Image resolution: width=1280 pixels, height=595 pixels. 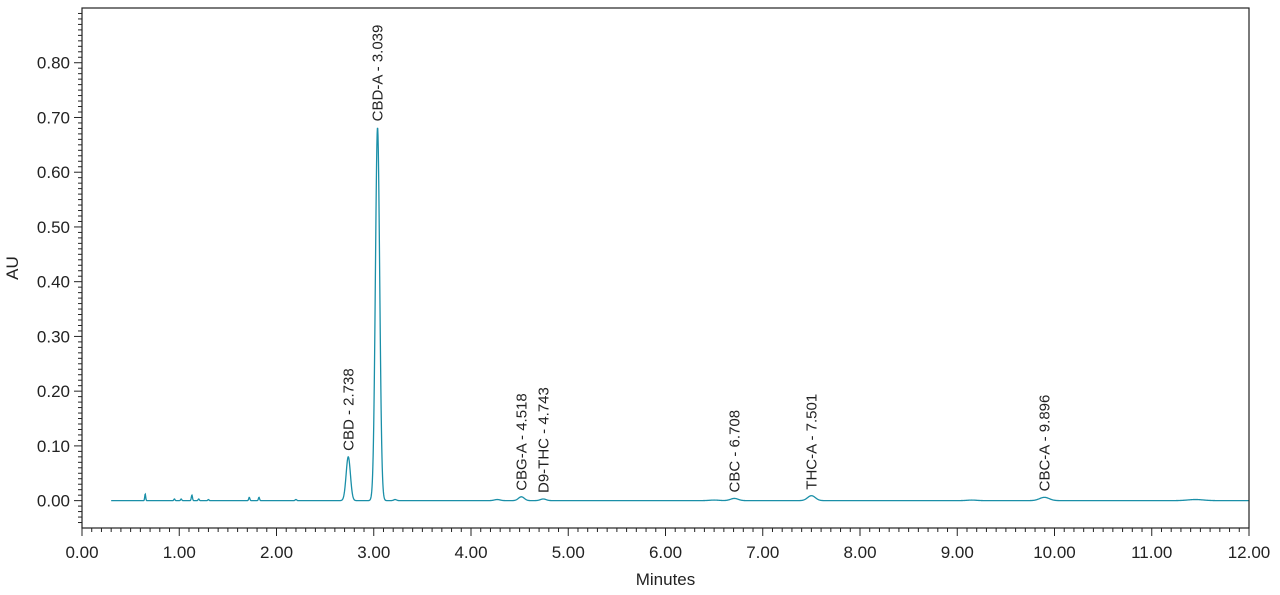 I want to click on y-tick-label: 0.50, so click(x=53, y=227).